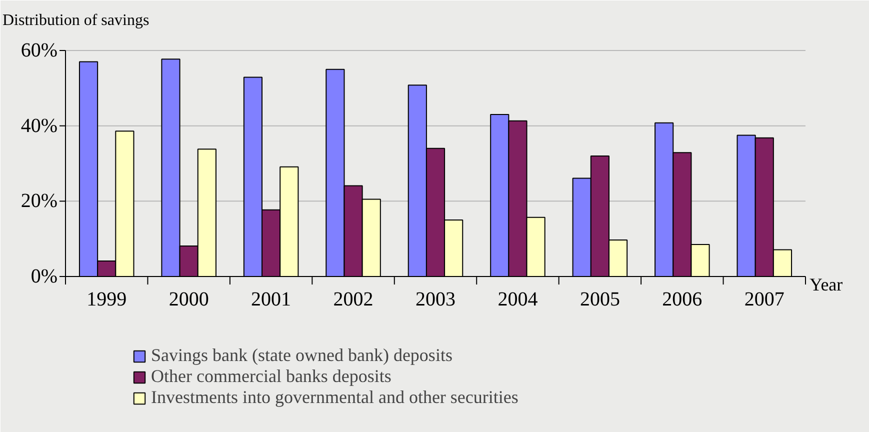  I want to click on legend-label: Investments into governmental and other securities, so click(334, 397).